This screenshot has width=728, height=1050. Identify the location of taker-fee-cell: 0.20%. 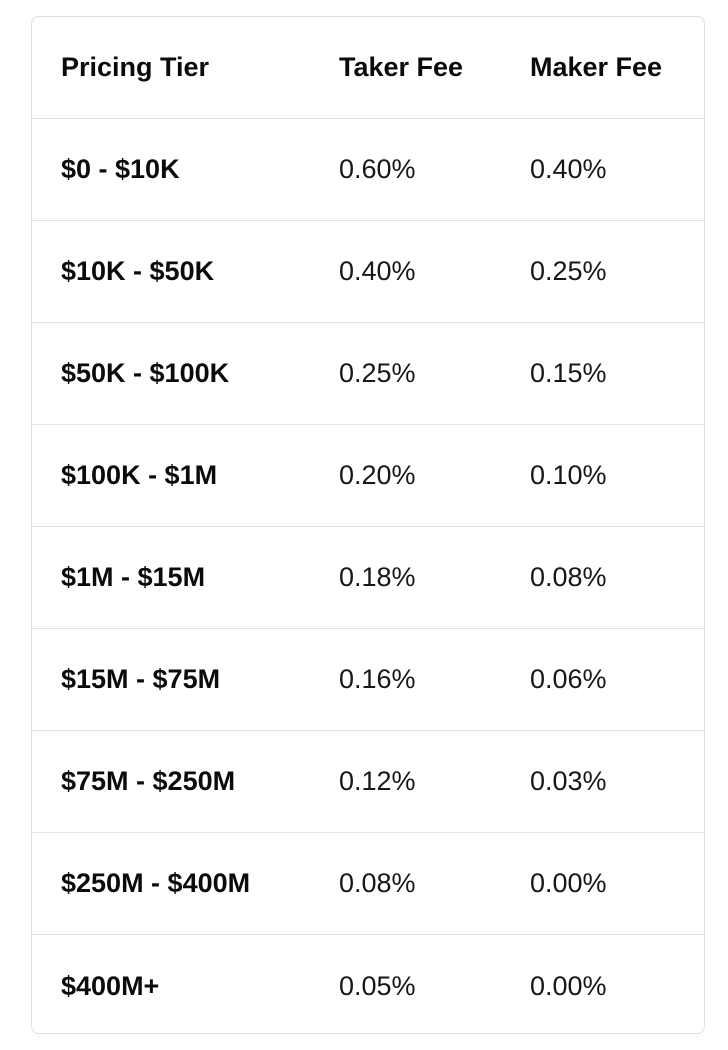
(377, 475).